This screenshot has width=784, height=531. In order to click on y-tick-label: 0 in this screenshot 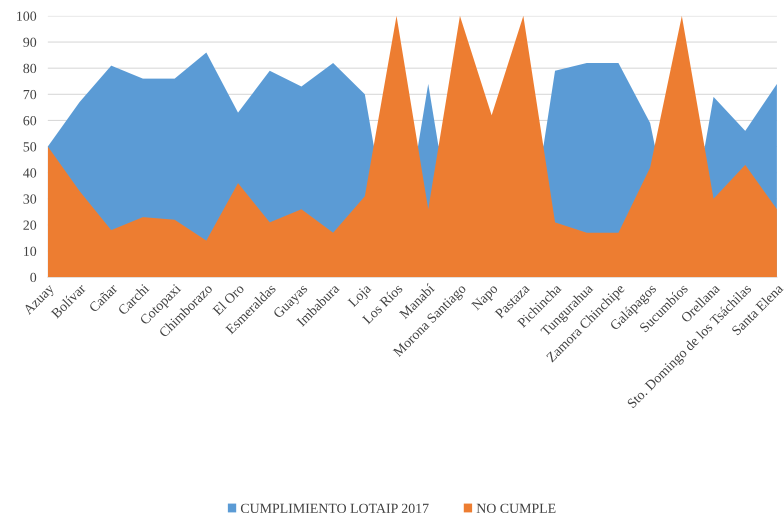, I will do `click(33, 277)`.